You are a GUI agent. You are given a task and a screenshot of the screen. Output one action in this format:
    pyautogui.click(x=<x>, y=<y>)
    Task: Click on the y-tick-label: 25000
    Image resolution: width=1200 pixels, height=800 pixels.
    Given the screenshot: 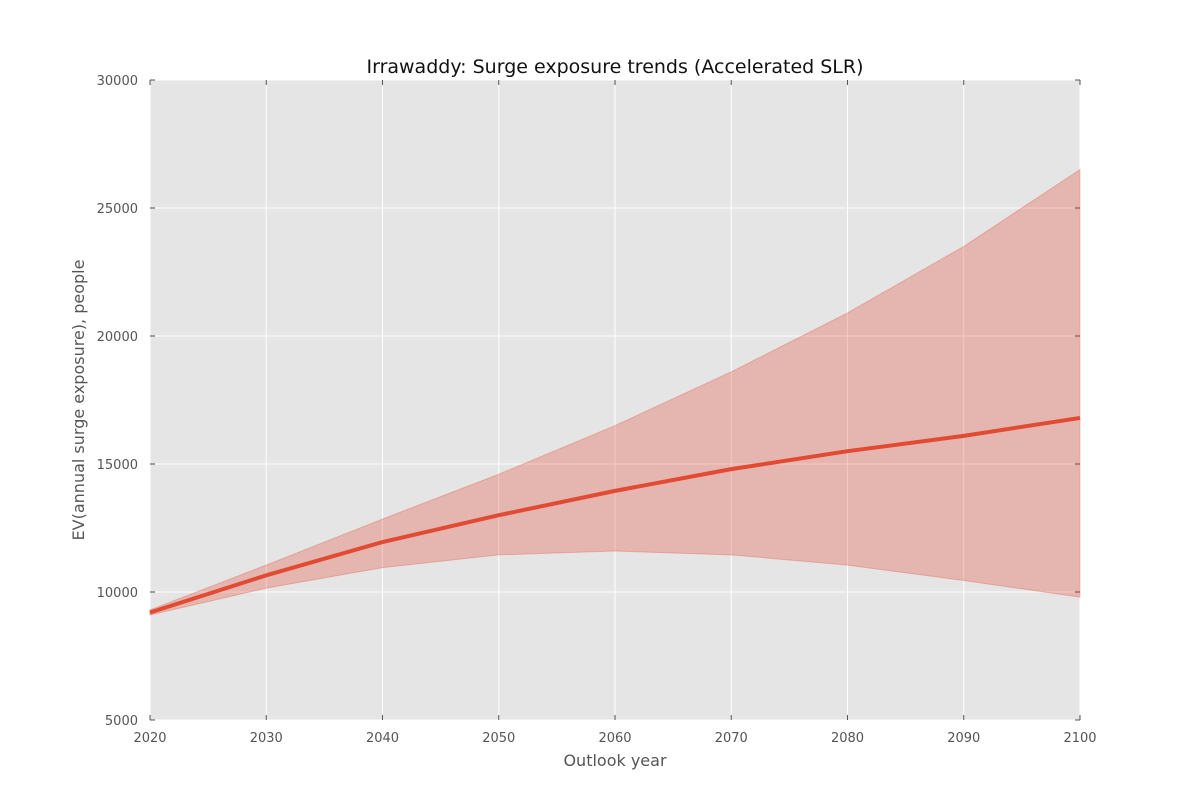 What is the action you would take?
    pyautogui.click(x=117, y=209)
    